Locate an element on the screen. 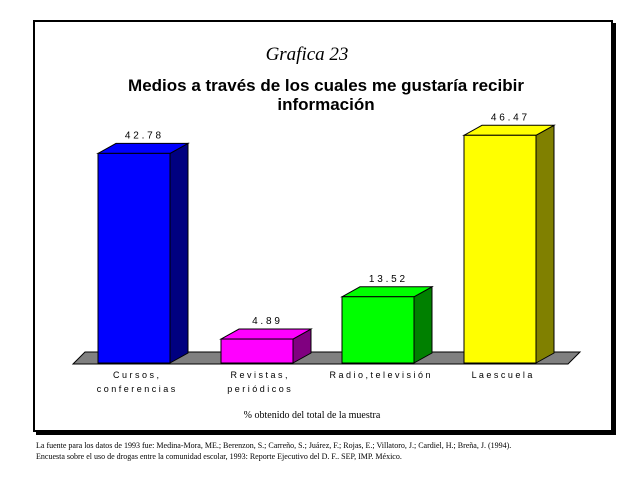 This screenshot has height=480, width=640. chart-floor is located at coordinates (326, 358).